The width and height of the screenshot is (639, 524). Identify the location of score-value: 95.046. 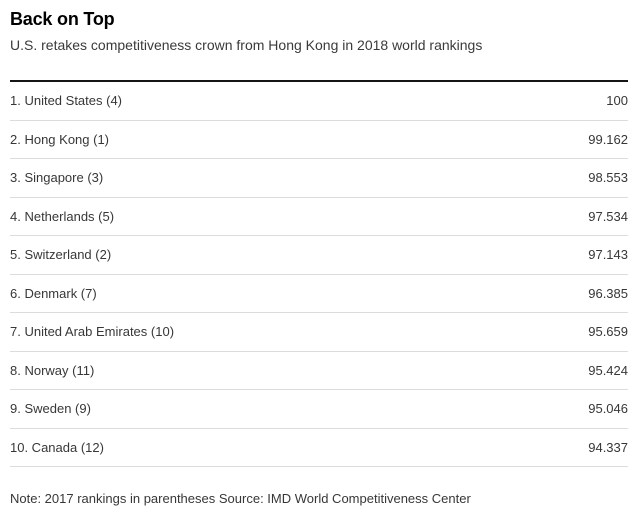
(608, 409).